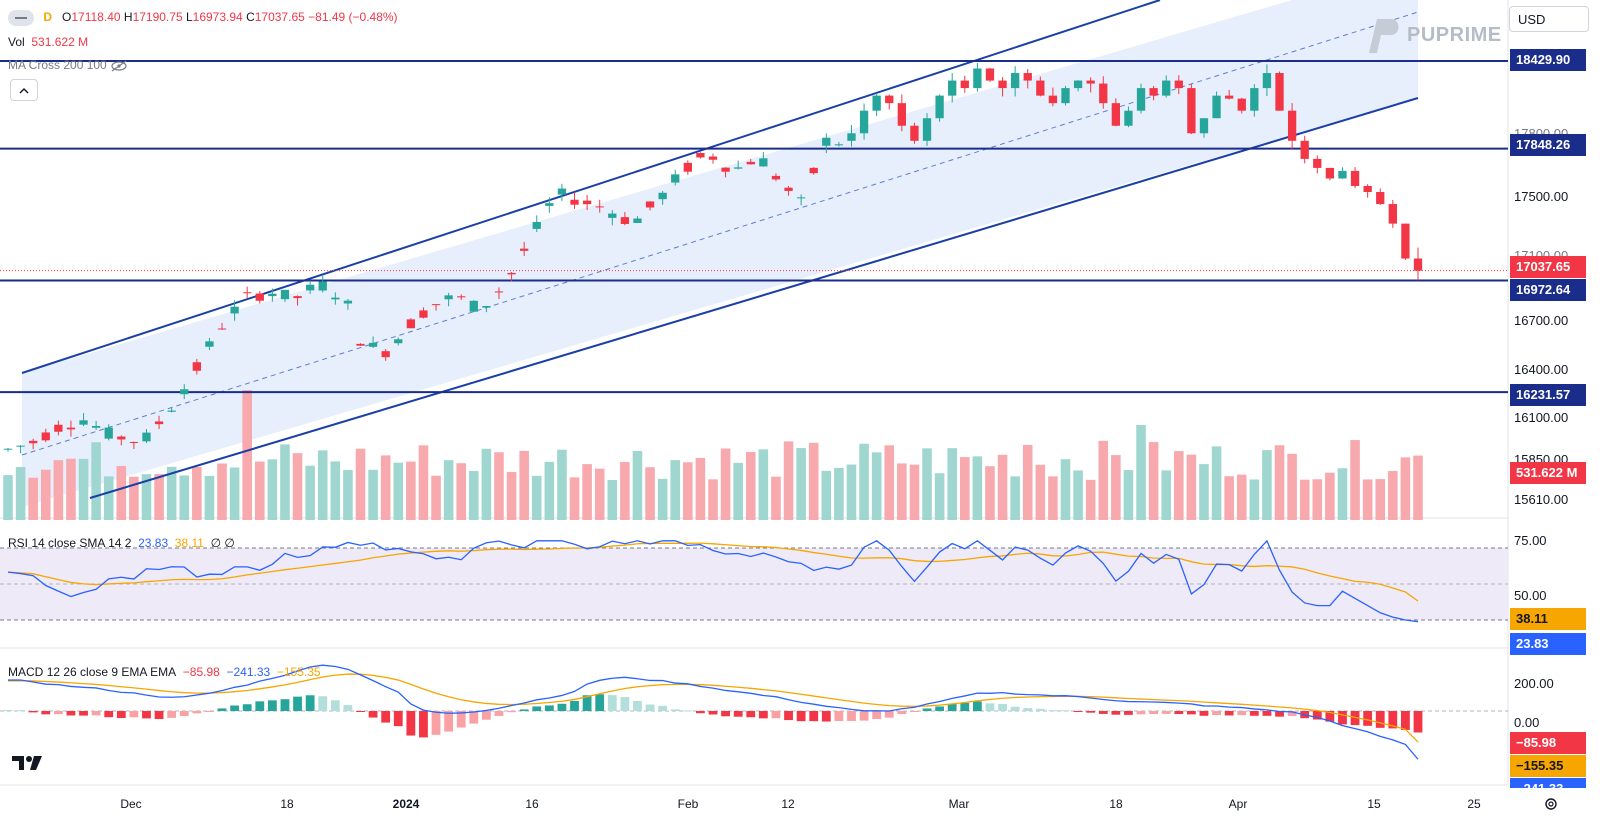  What do you see at coordinates (48, 17) in the screenshot?
I see `timeframe-label: D` at bounding box center [48, 17].